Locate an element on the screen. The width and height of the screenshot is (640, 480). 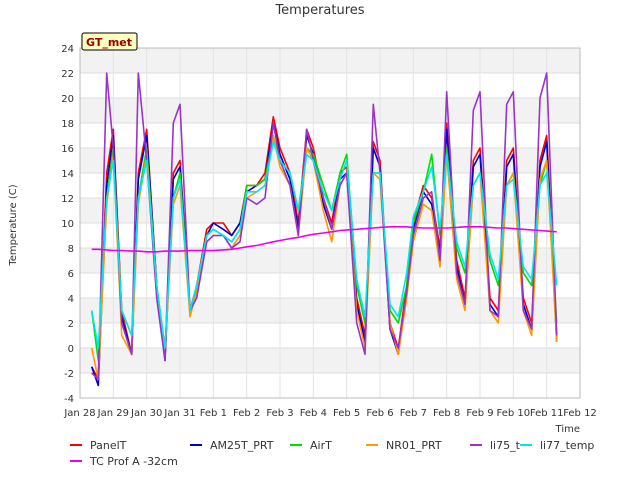
y-tick-label: -2 is located at coordinates (69, 374).